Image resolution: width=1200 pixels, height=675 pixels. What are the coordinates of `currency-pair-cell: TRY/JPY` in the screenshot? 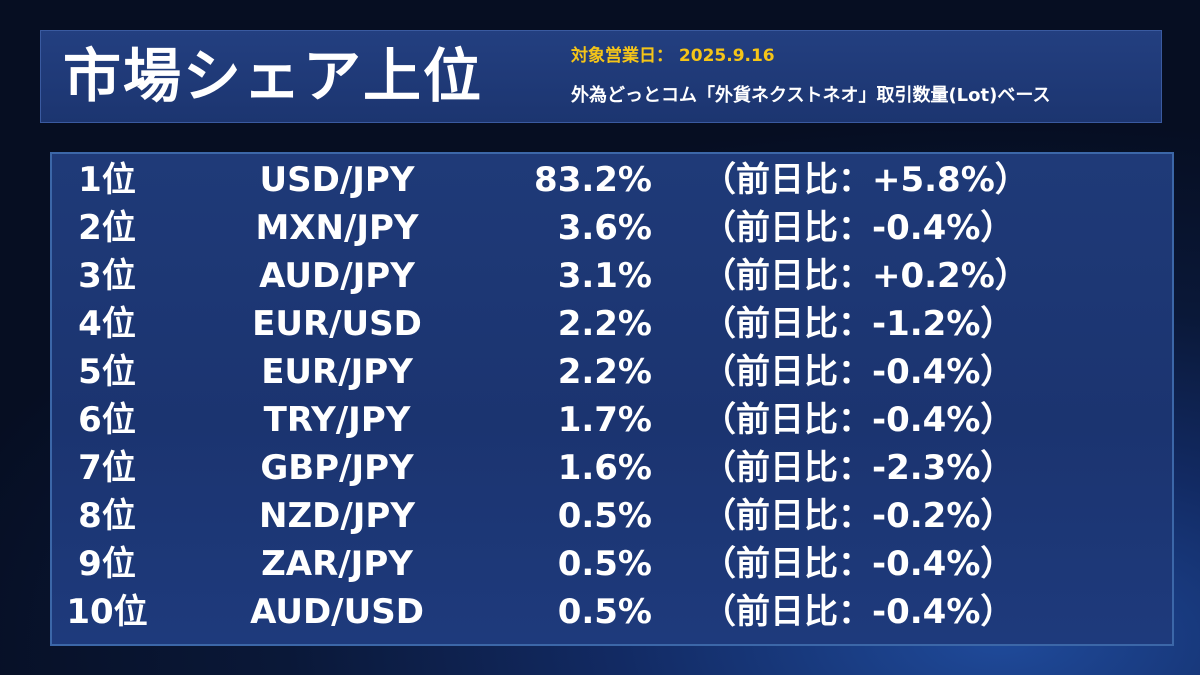 It's located at (337, 420).